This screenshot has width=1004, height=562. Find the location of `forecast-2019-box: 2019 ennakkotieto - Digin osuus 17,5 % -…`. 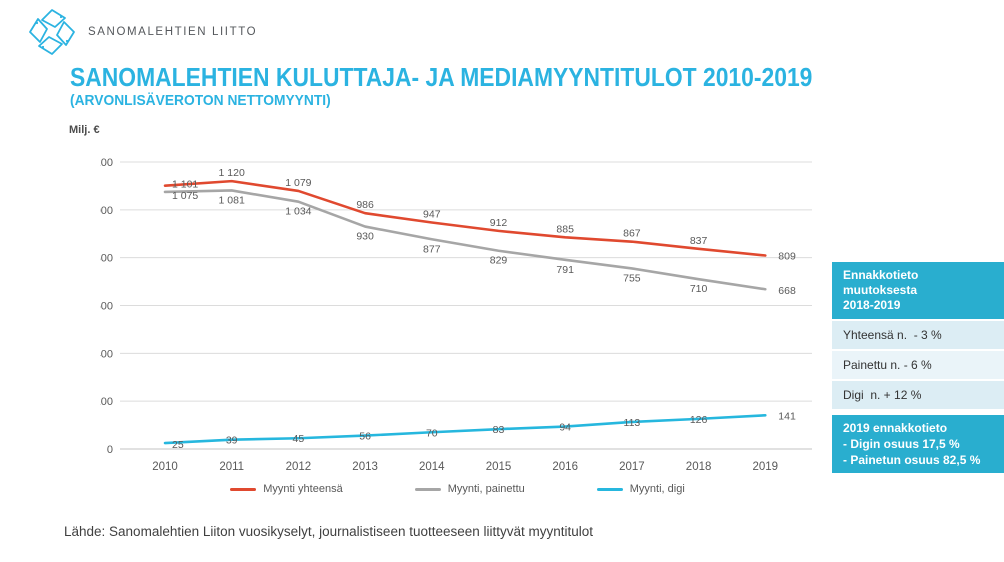

forecast-2019-box: 2019 ennakkotieto - Digin osuus 17,5 % -… is located at coordinates (918, 444).